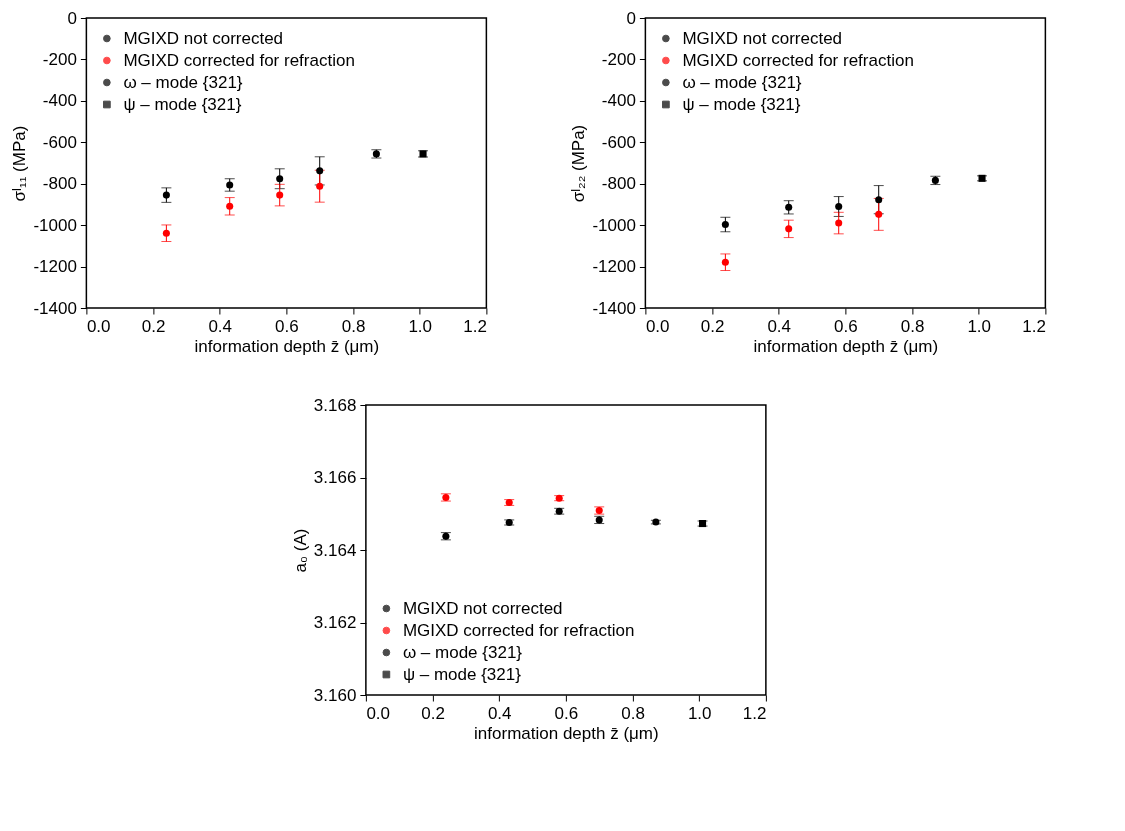  What do you see at coordinates (20, 163) in the screenshot?
I see `y-axis-title: σᴵ₁₁ (MPa)` at bounding box center [20, 163].